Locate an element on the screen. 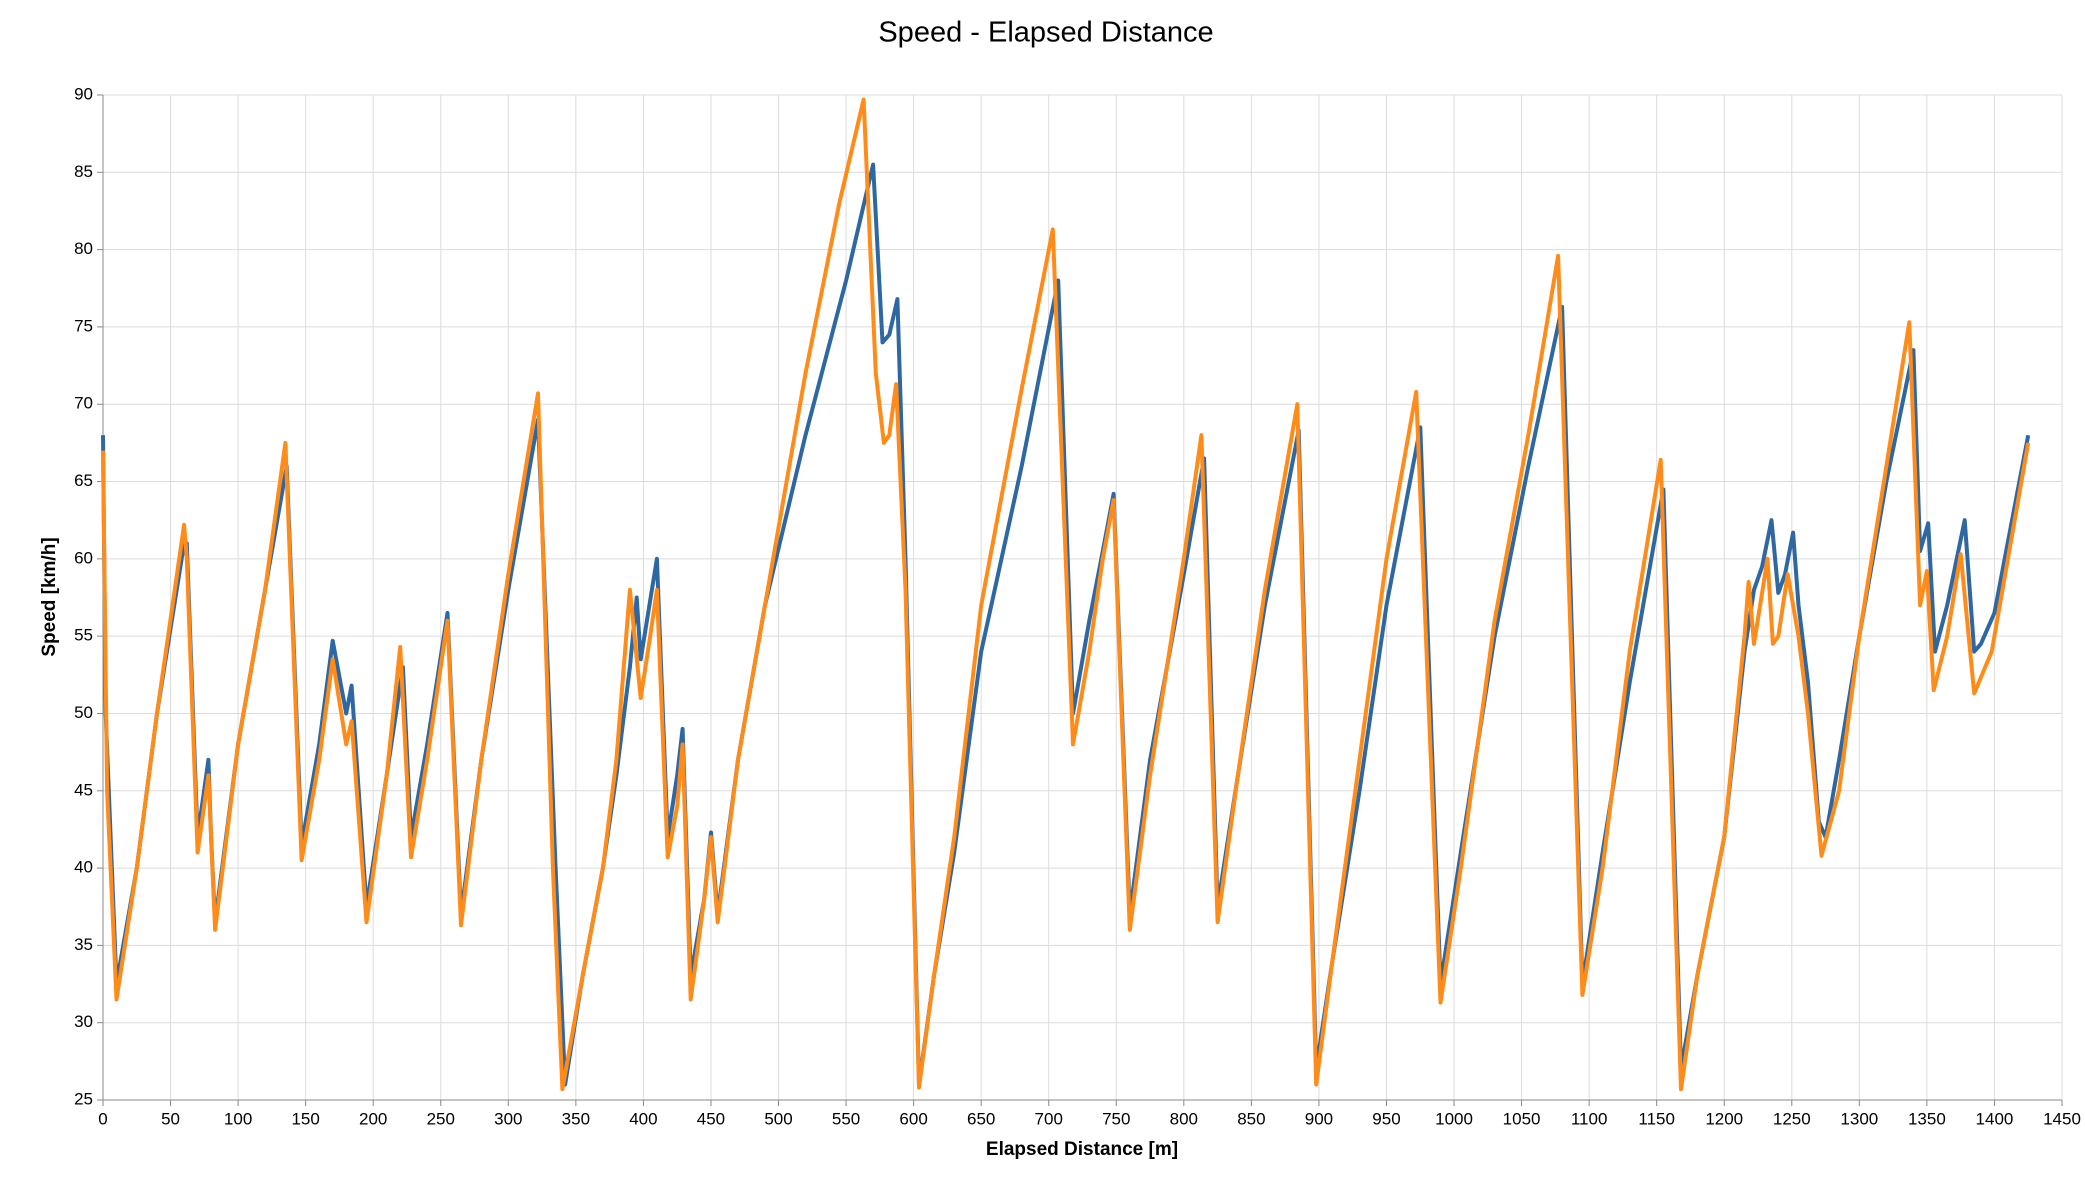 The height and width of the screenshot is (1191, 2085). x-tick-label: 550 is located at coordinates (846, 1118).